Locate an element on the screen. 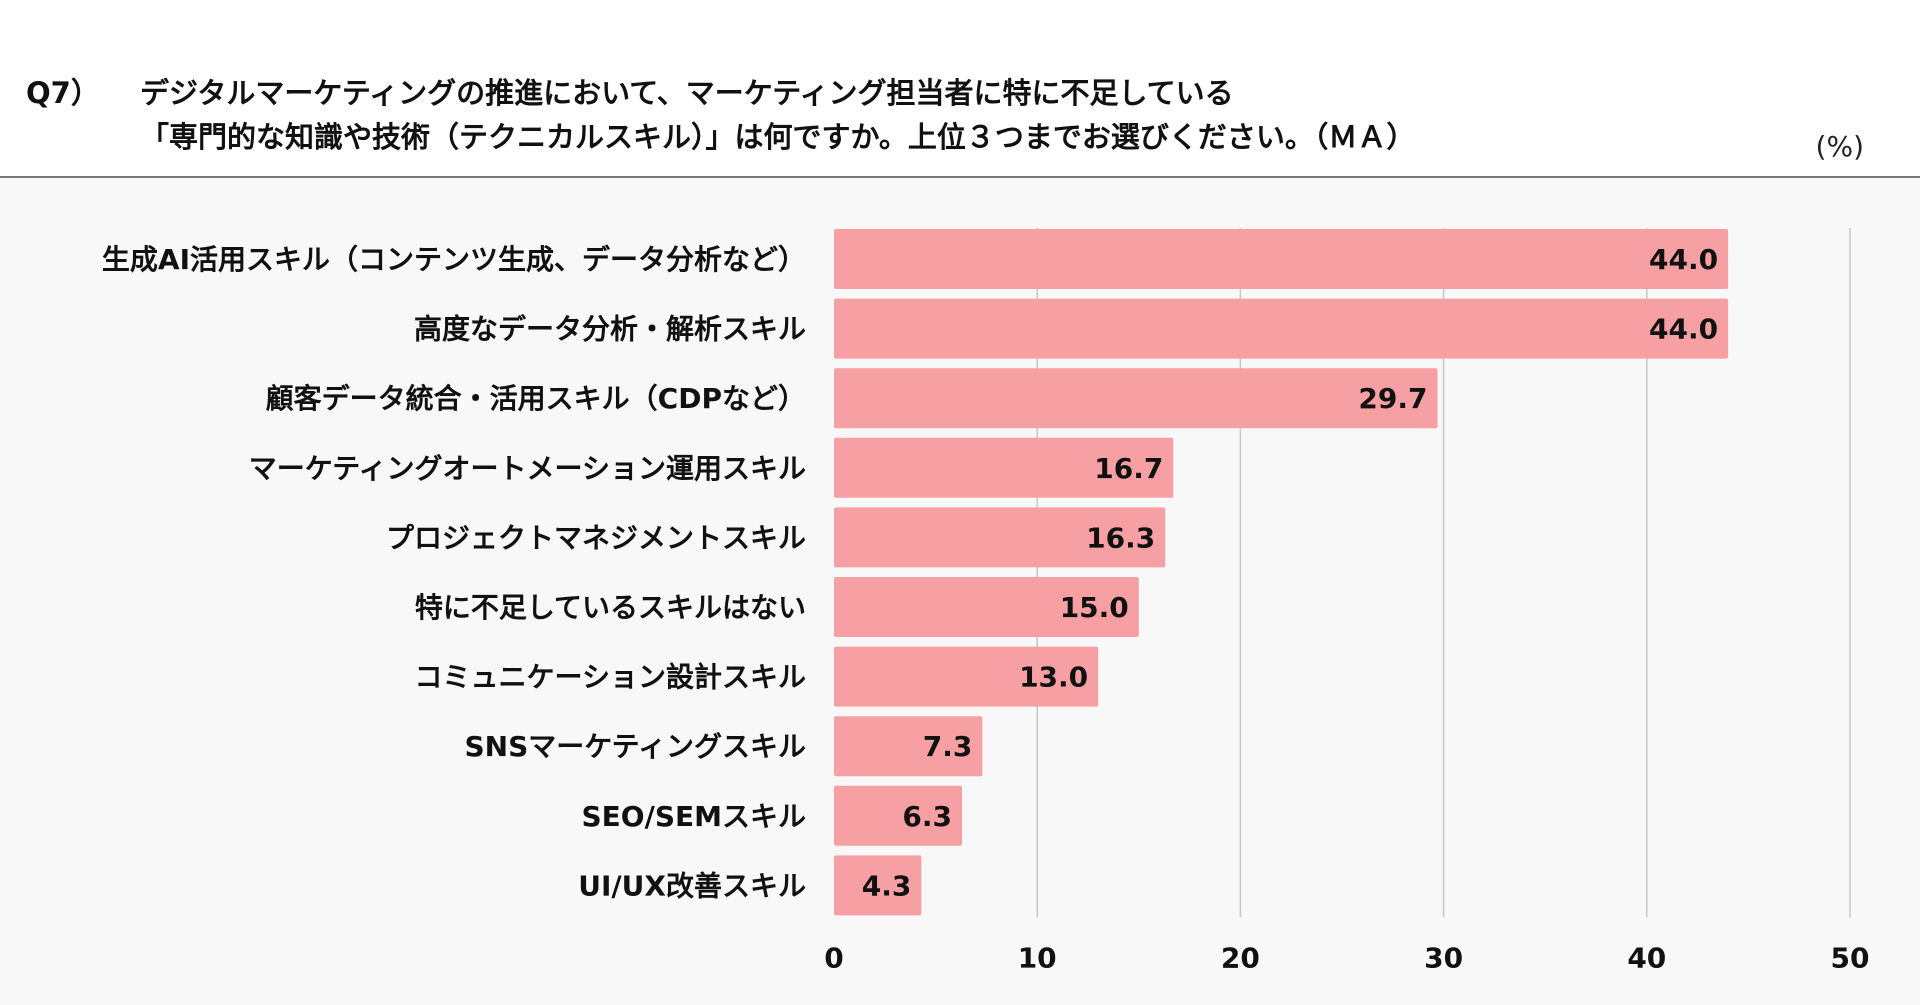  category-label-9: UI/UX改善スキル is located at coordinates (692, 885).